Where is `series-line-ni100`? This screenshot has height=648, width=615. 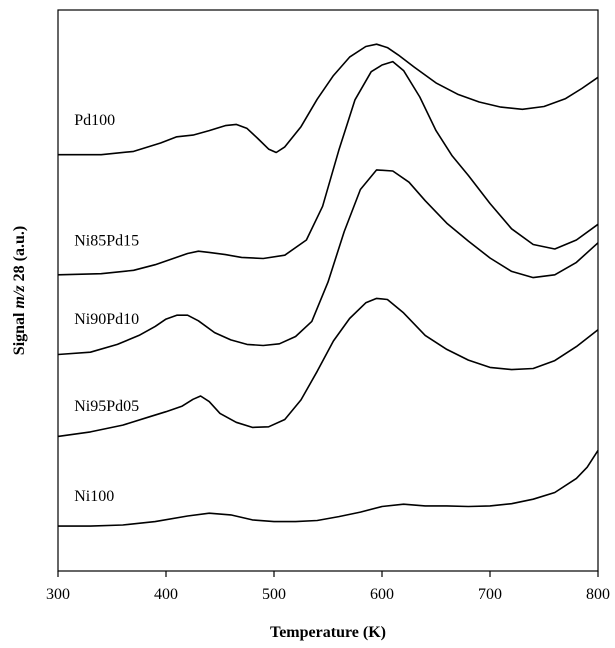 series-line-ni100 is located at coordinates (328, 488).